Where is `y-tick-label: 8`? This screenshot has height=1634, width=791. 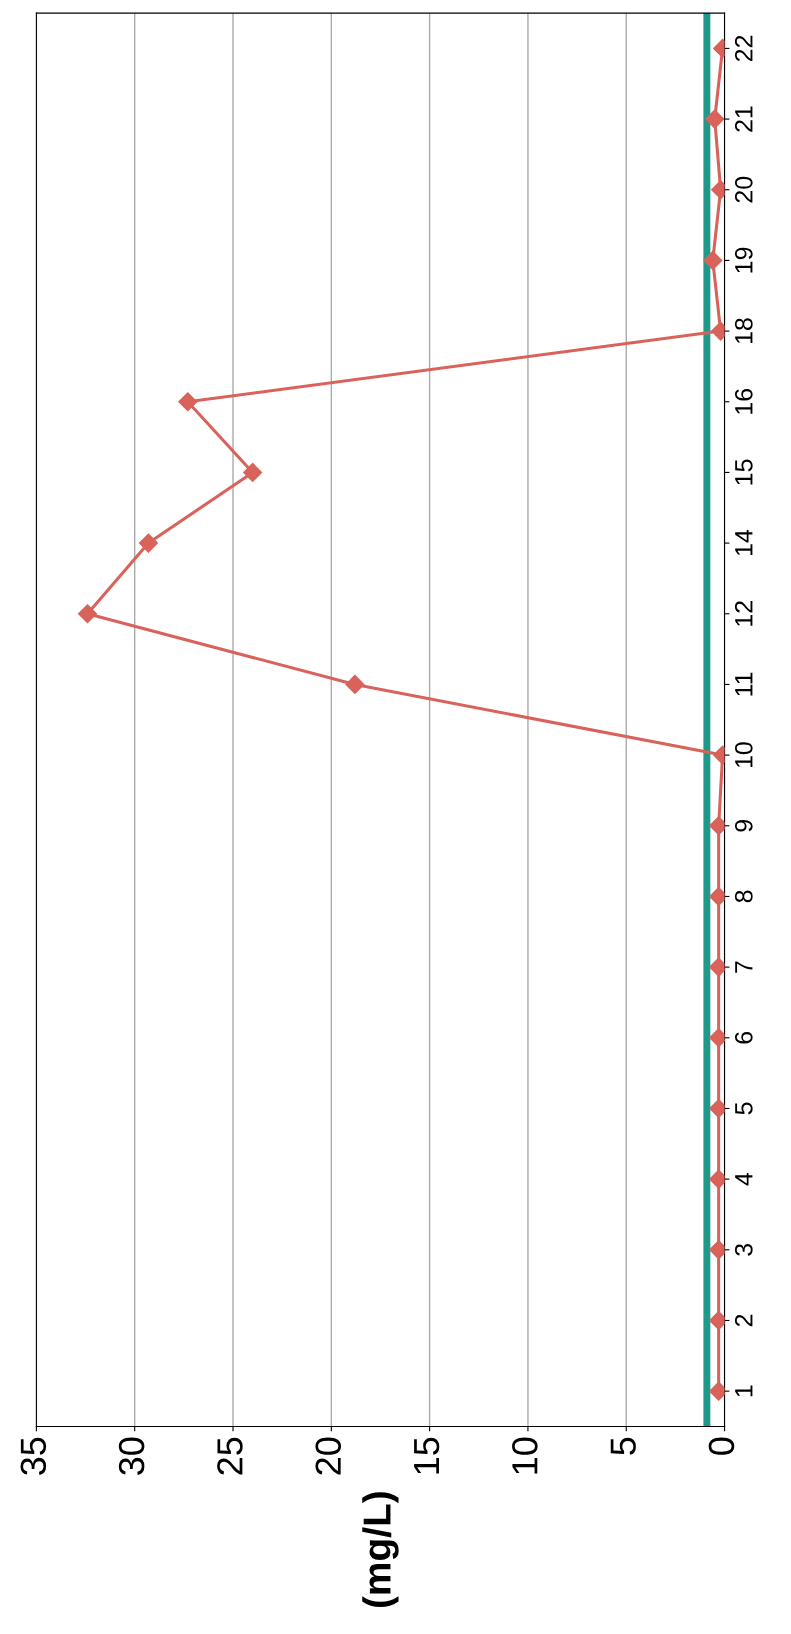 y-tick-label: 8 is located at coordinates (743, 896).